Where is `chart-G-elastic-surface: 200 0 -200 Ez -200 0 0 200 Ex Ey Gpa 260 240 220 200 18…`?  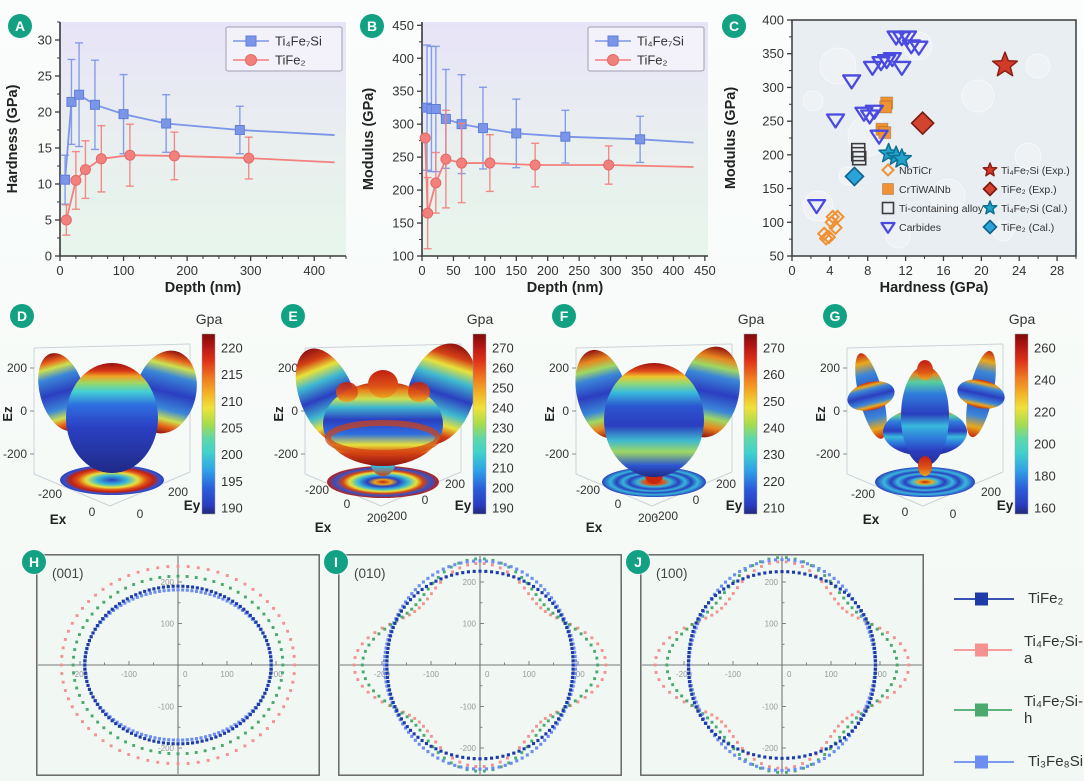
chart-G-elastic-surface: 200 0 -200 Ez -200 0 0 200 Ex Ey Gpa 260 240 220 200 18… is located at coordinates (934, 419).